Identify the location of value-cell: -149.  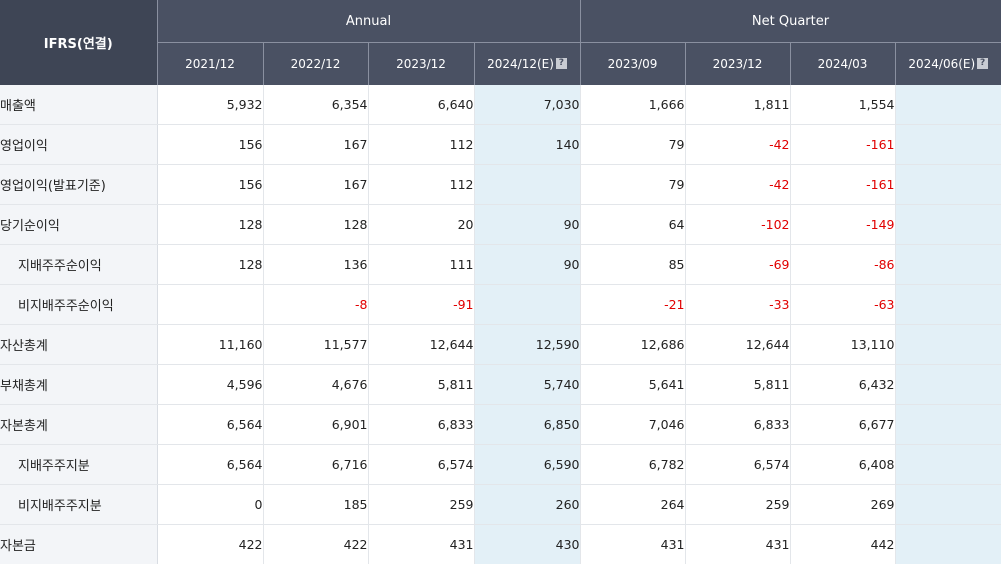
(842, 225).